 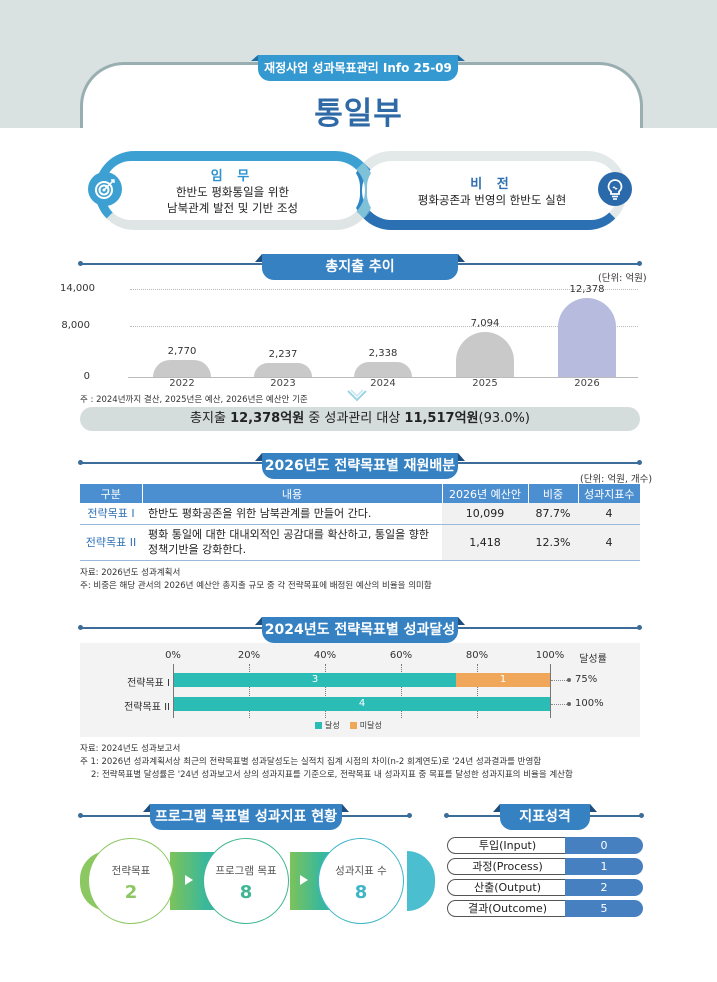 What do you see at coordinates (604, 887) in the screenshot?
I see `indicator-value: 2` at bounding box center [604, 887].